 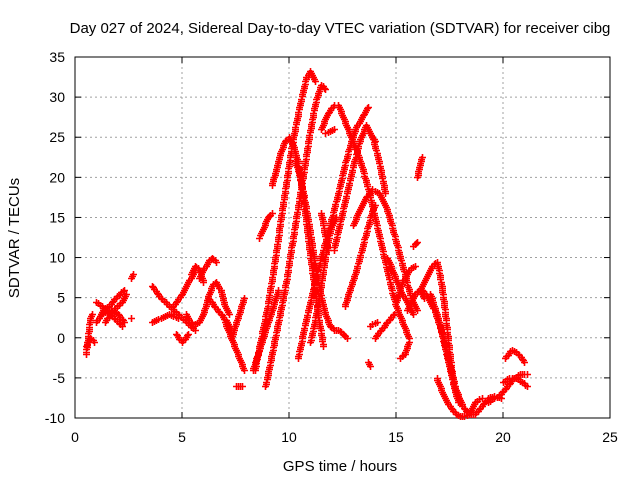 I want to click on y-tick-label: -10, so click(x=55, y=418).